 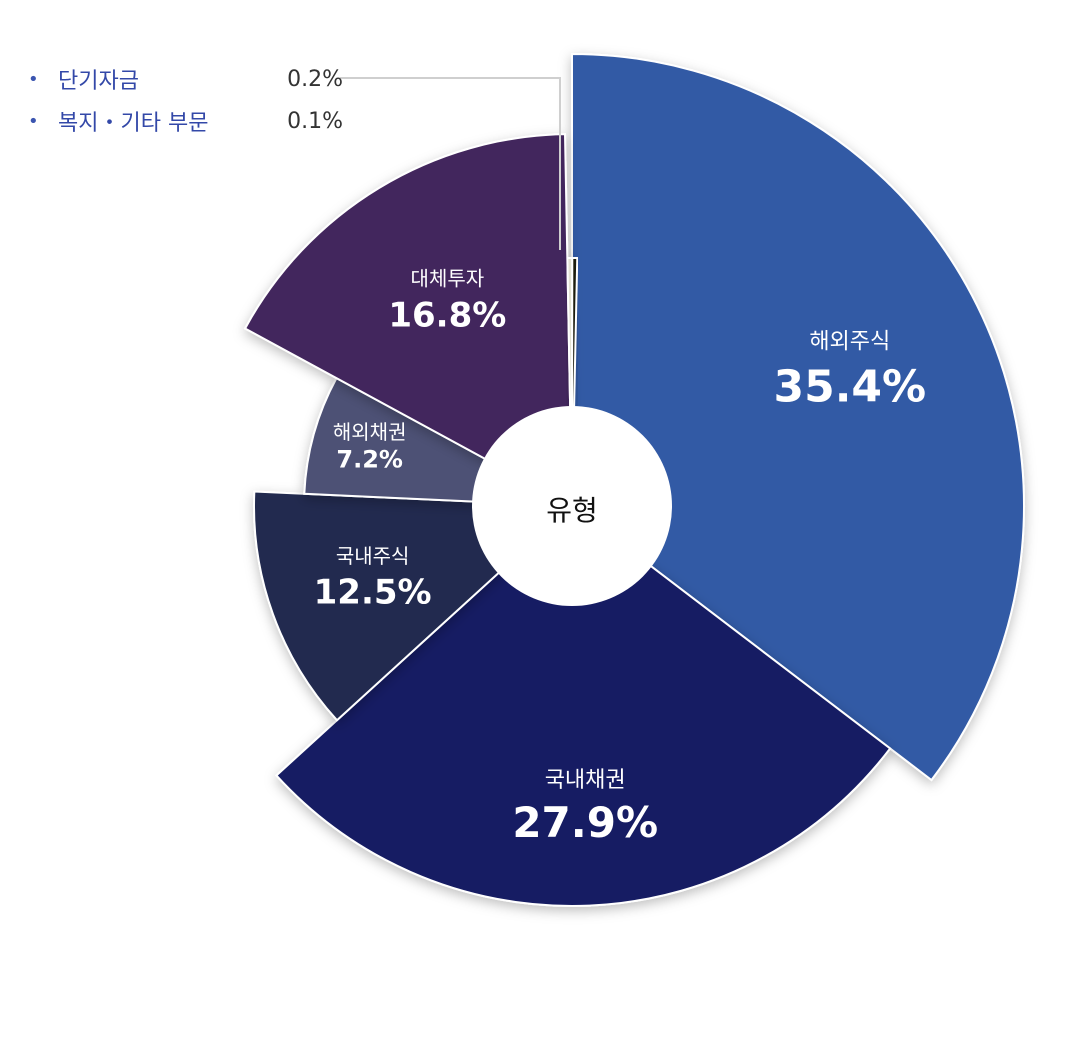 What do you see at coordinates (370, 432) in the screenshot?
I see `slice-name-label: 해외채권` at bounding box center [370, 432].